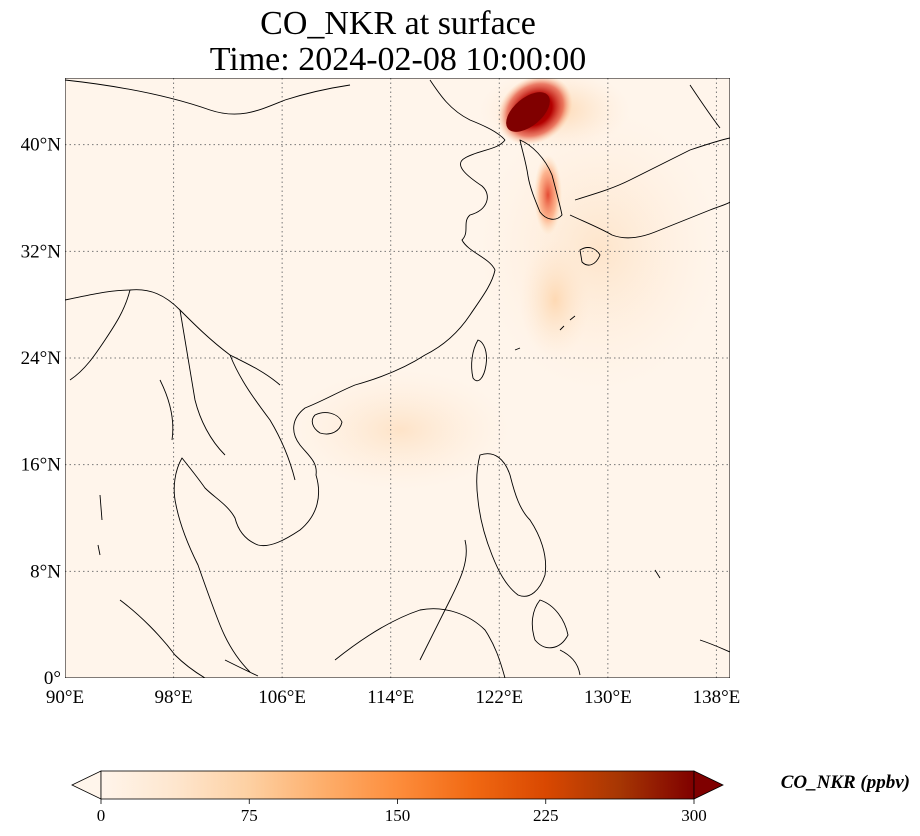 The height and width of the screenshot is (836, 920). I want to click on y-tick-label: 32°N, so click(41, 251).